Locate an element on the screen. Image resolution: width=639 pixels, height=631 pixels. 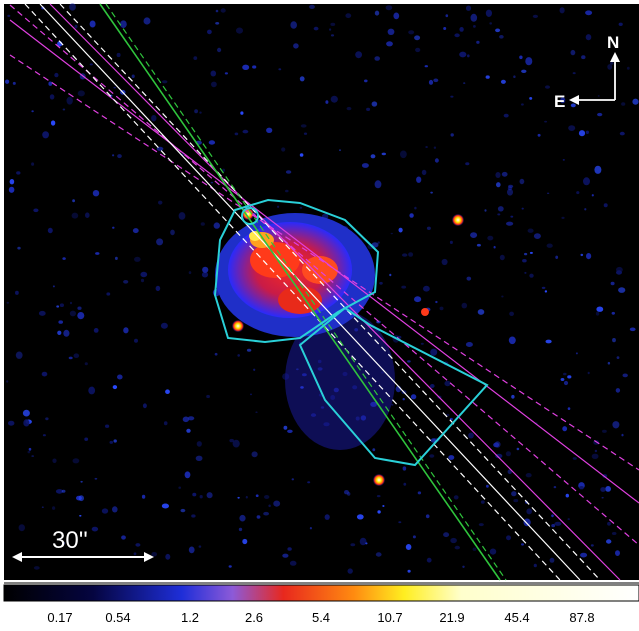
colorbar-tick-label: 0.54 is located at coordinates (118, 617).